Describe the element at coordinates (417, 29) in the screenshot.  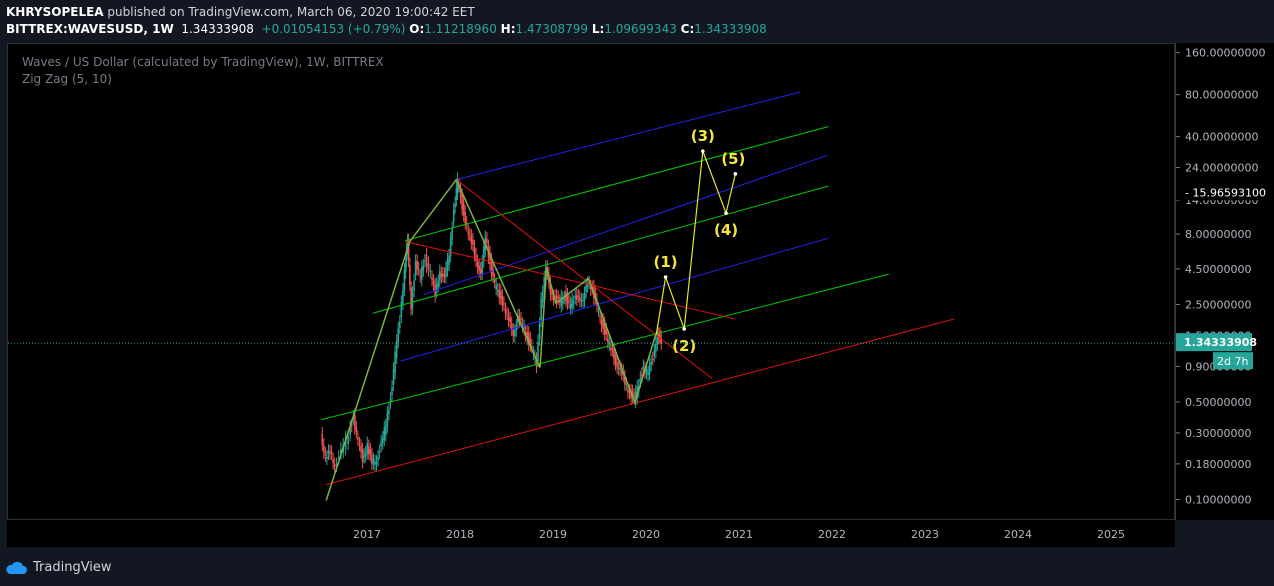
I see `open-label: O:` at that location.